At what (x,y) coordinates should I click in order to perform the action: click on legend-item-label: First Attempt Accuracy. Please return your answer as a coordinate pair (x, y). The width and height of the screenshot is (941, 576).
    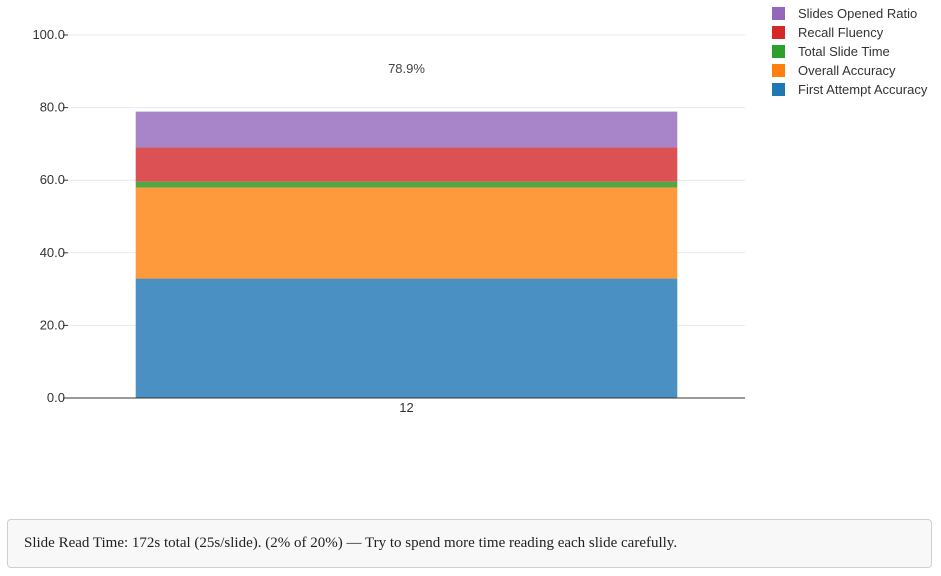
    Looking at the image, I should click on (863, 89).